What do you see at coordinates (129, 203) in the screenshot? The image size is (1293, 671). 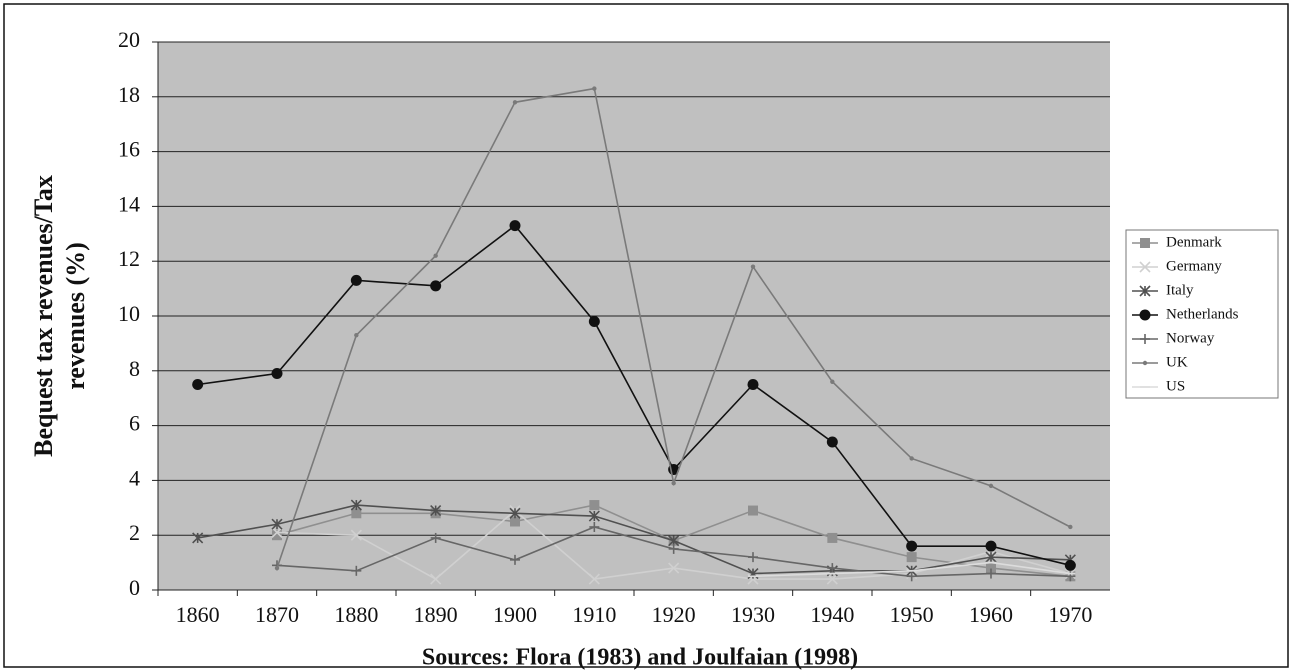 I see `y-tick-label: 14` at bounding box center [129, 203].